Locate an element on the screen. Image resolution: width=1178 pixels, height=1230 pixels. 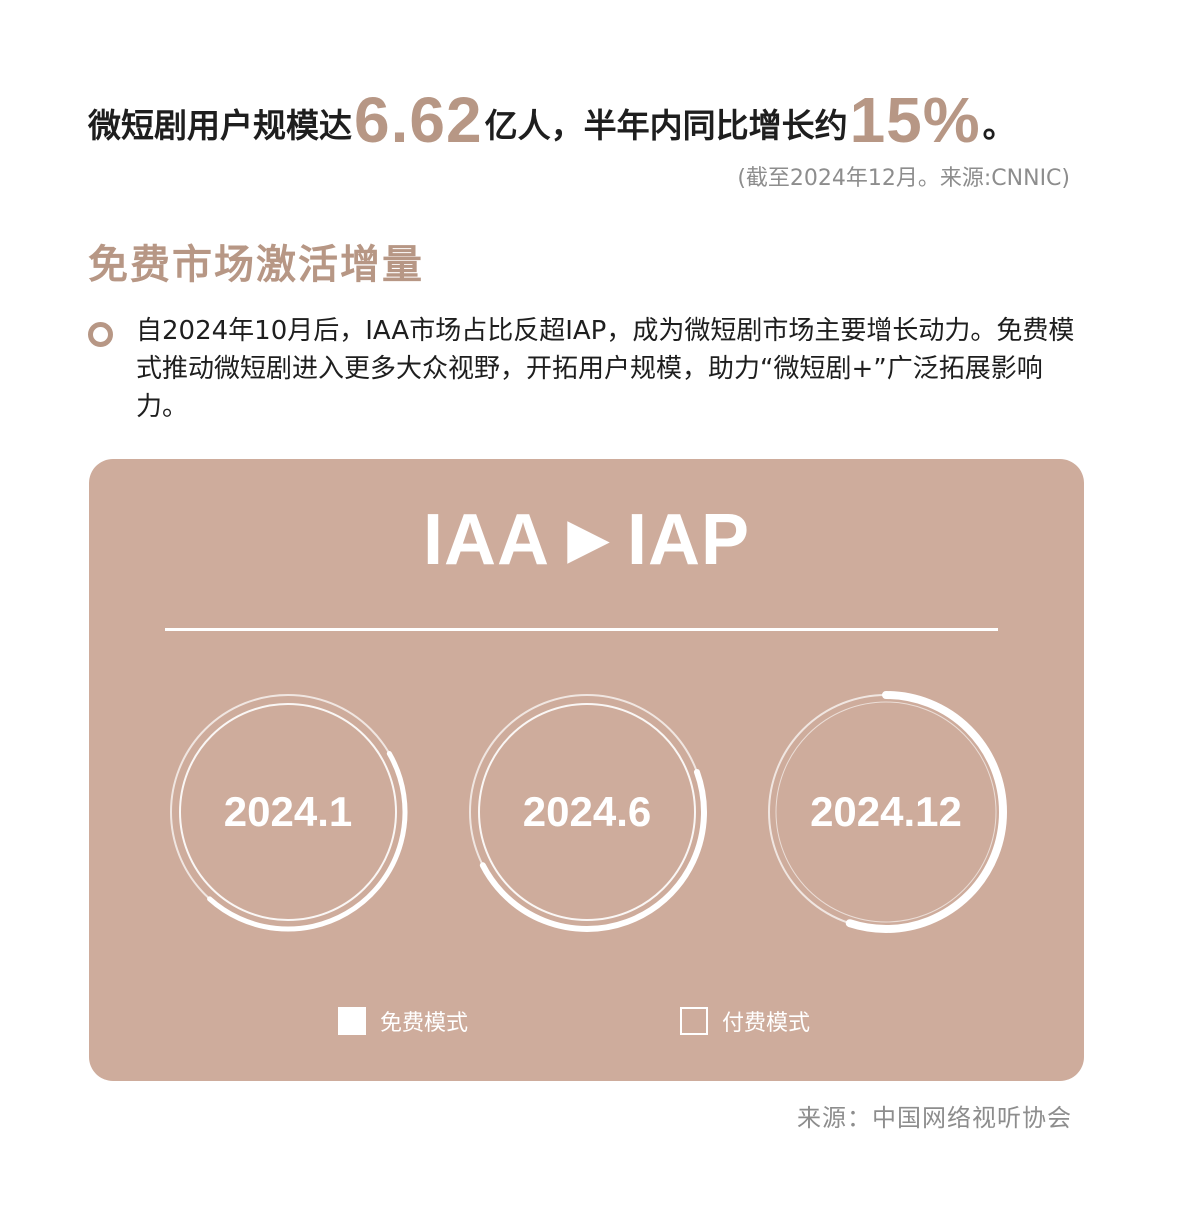
period-label: 2024.12 is located at coordinates (886, 811).